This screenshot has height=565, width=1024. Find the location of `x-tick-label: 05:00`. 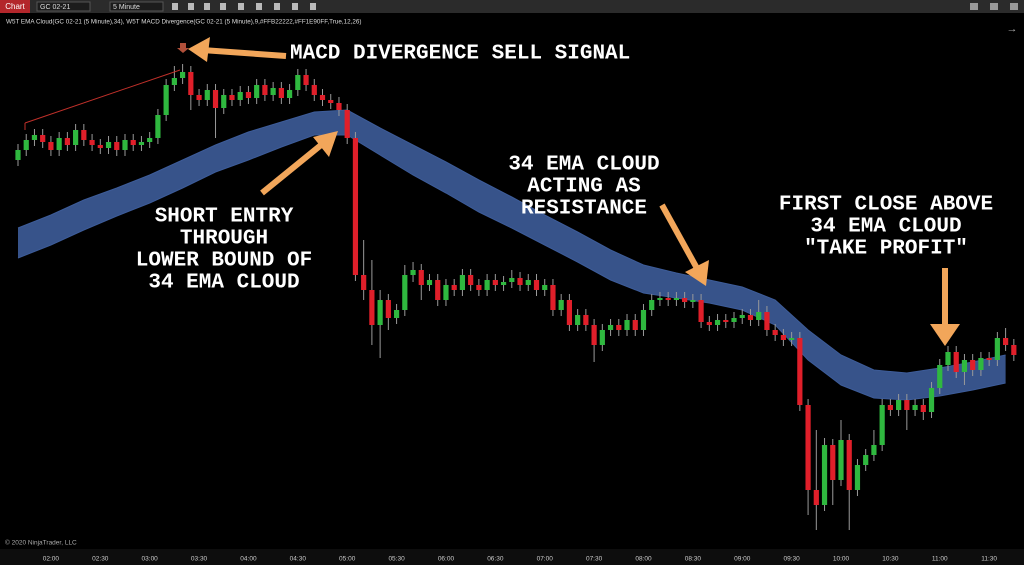

x-tick-label: 05:00 is located at coordinates (347, 559).